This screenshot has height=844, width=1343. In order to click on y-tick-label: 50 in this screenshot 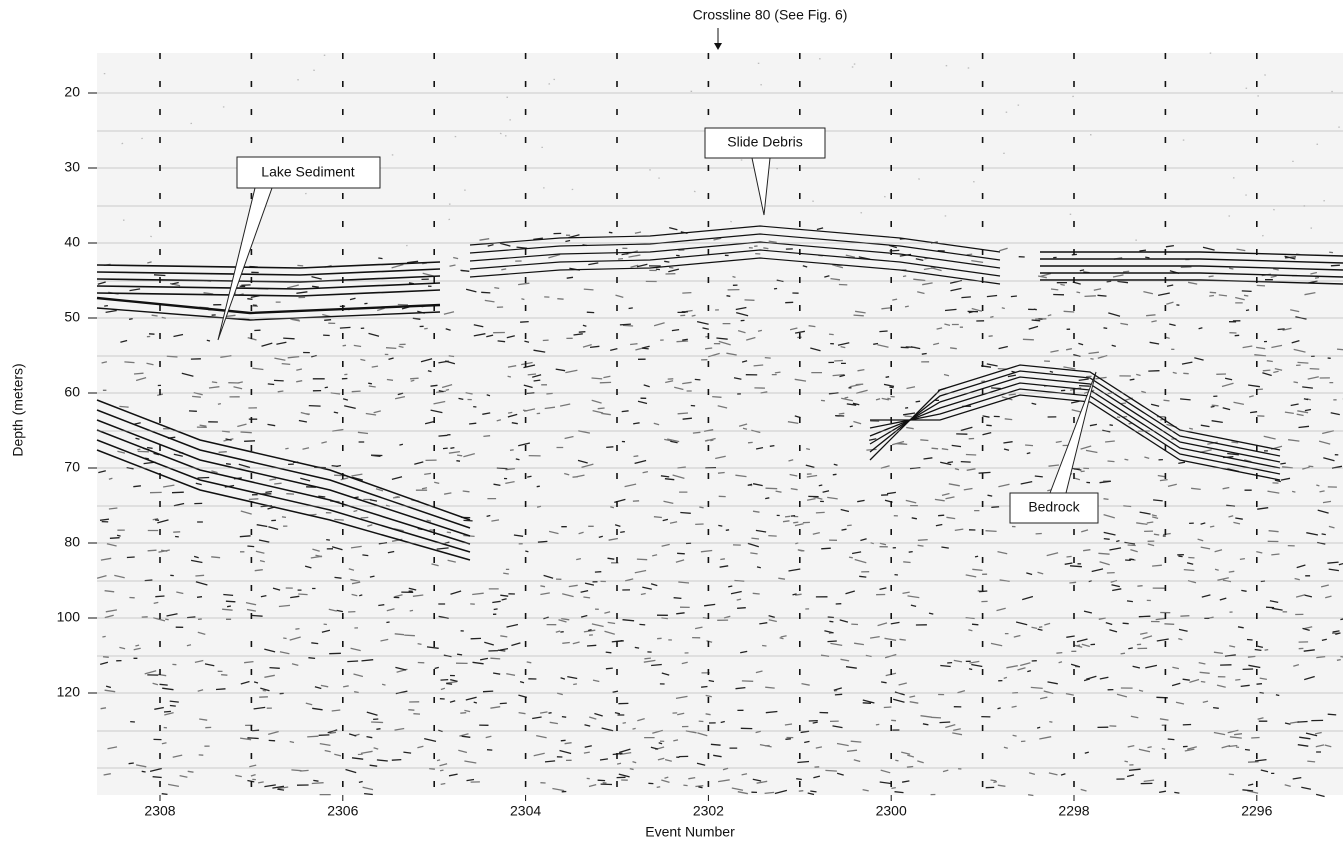, I will do `click(72, 317)`.